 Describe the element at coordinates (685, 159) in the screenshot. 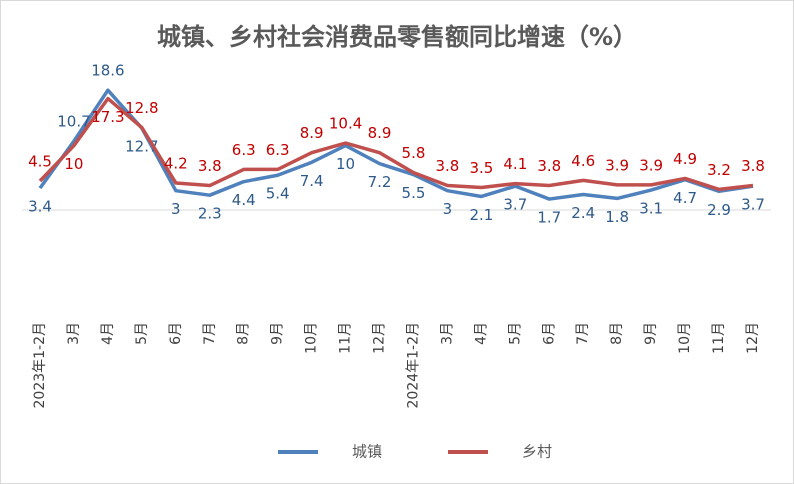

I see `data-label: 4.9` at that location.